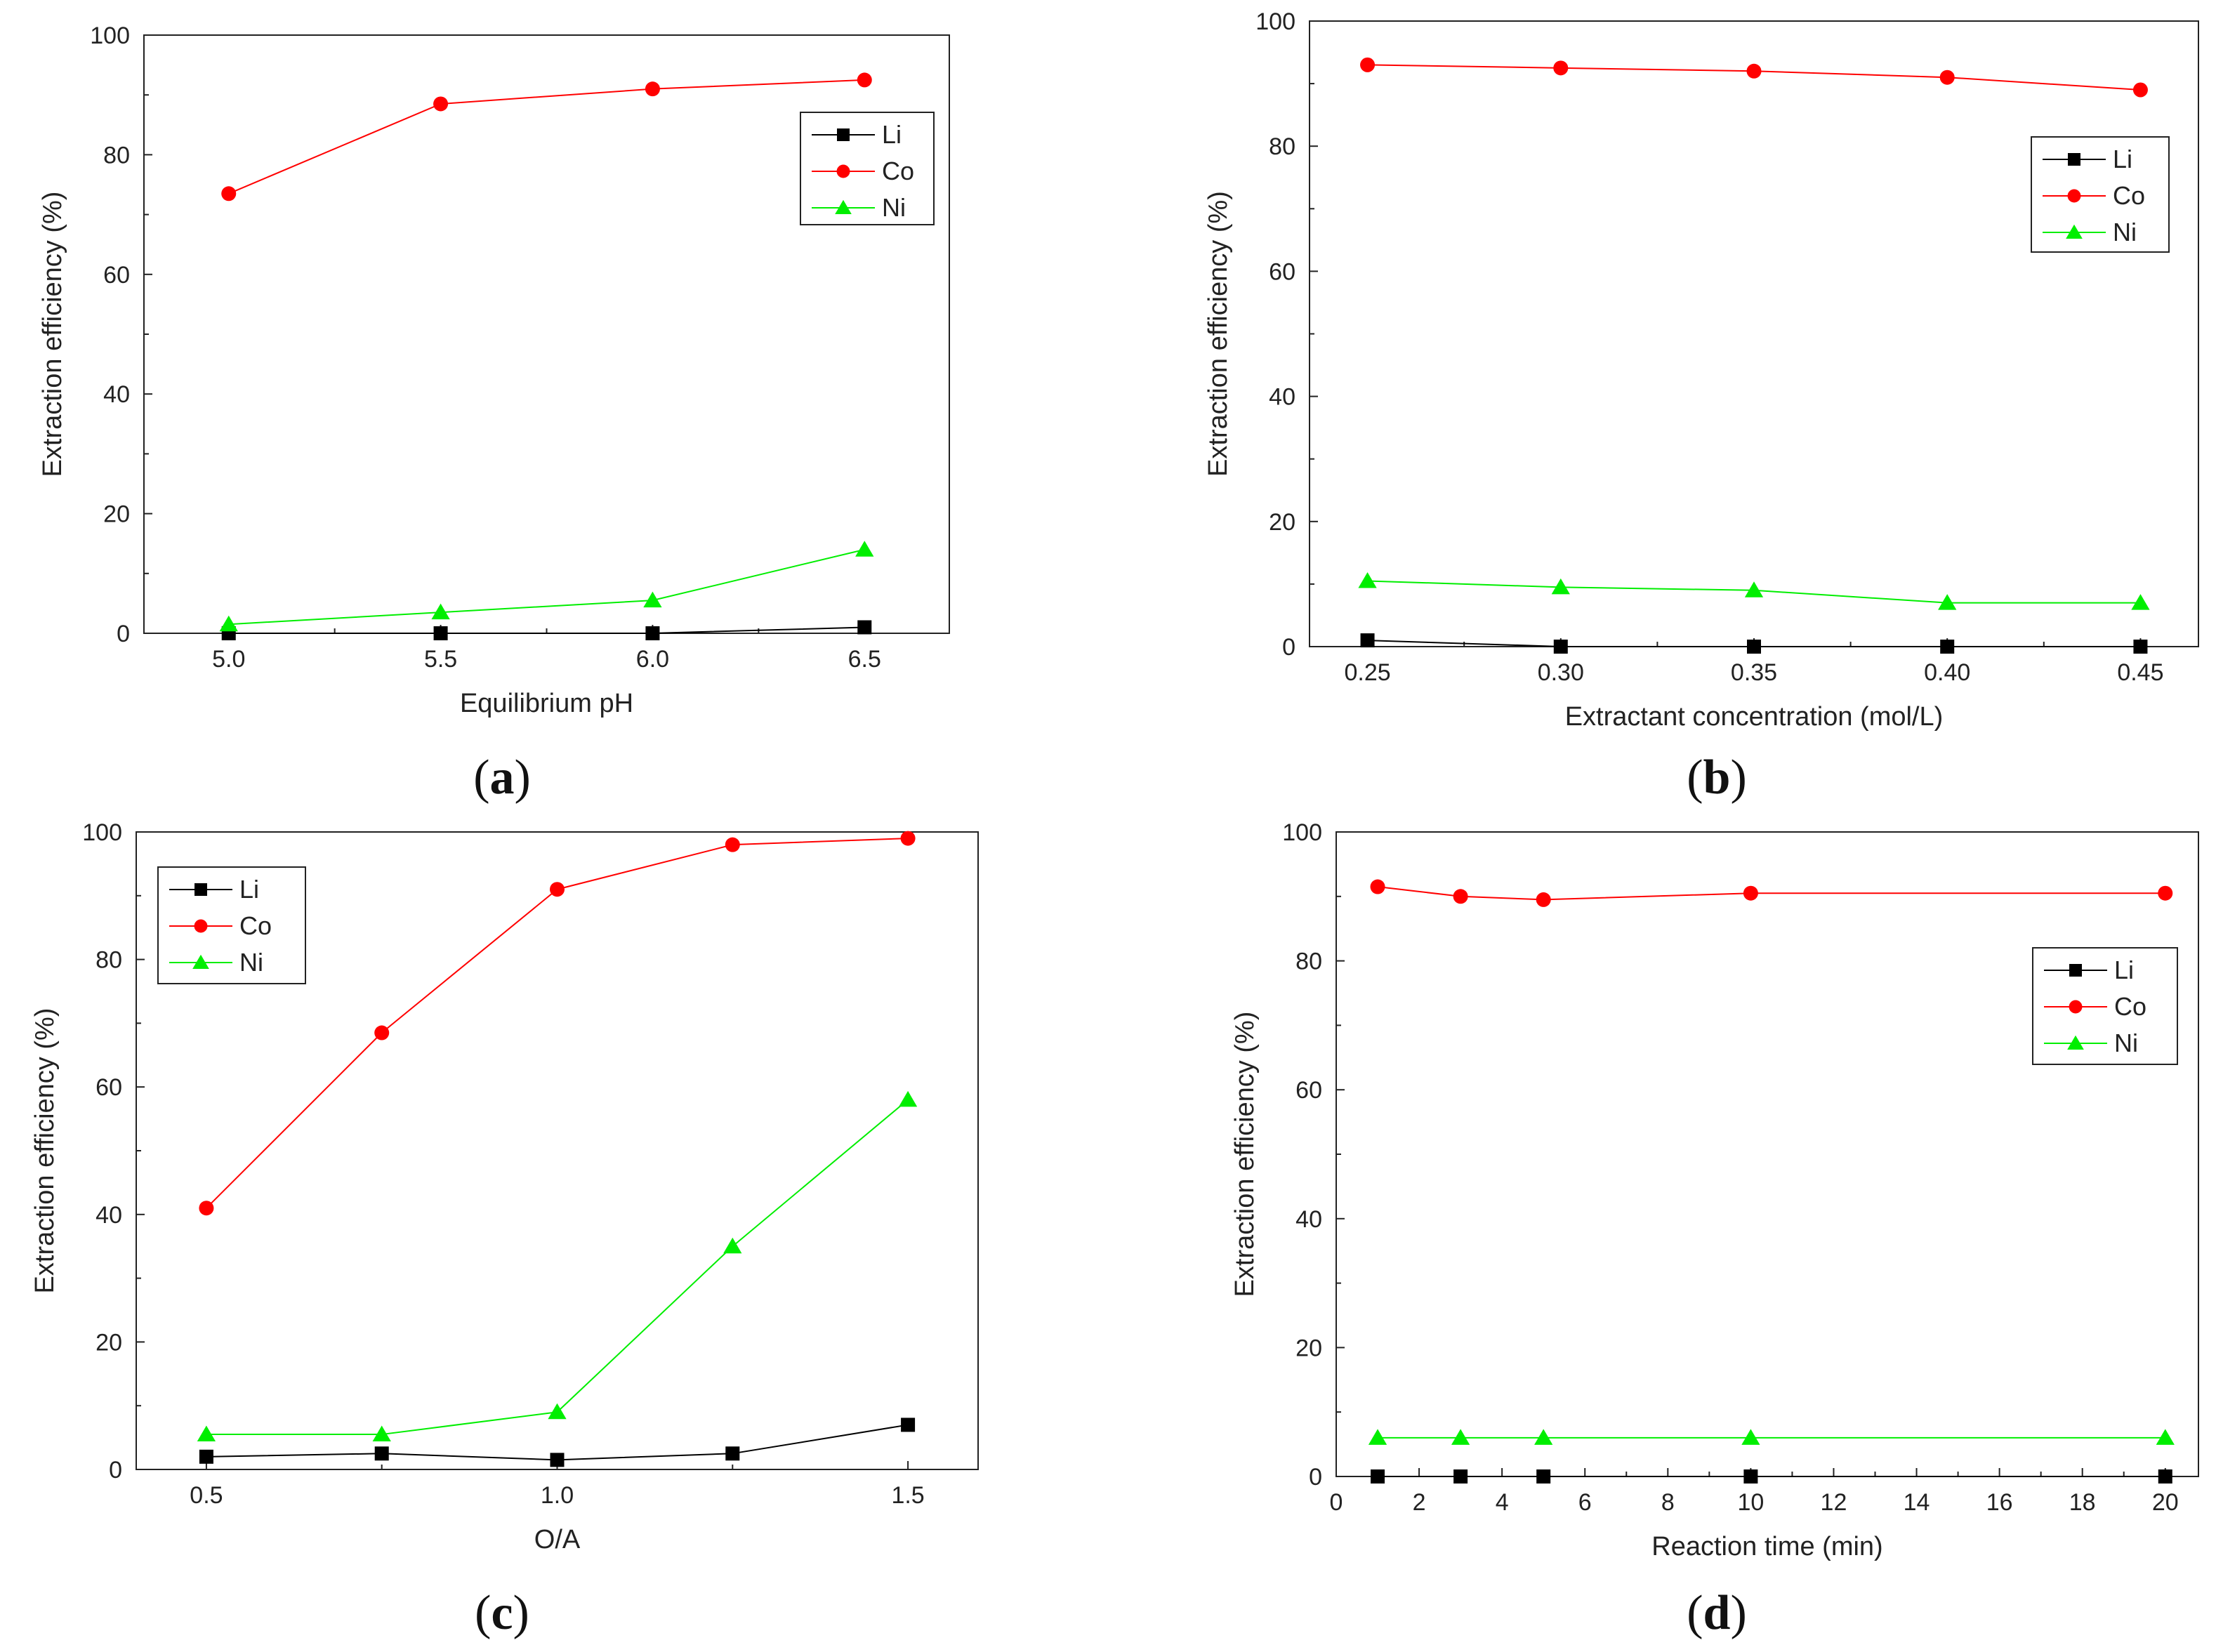  Describe the element at coordinates (2082, 1502) in the screenshot. I see `x-tick-label: 18` at that location.